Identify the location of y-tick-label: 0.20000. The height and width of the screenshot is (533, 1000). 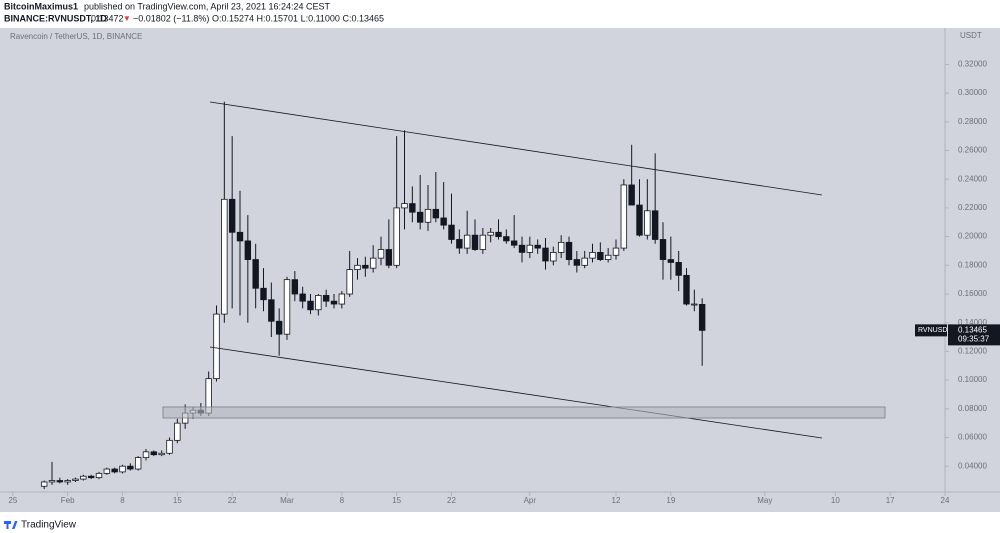
(972, 236).